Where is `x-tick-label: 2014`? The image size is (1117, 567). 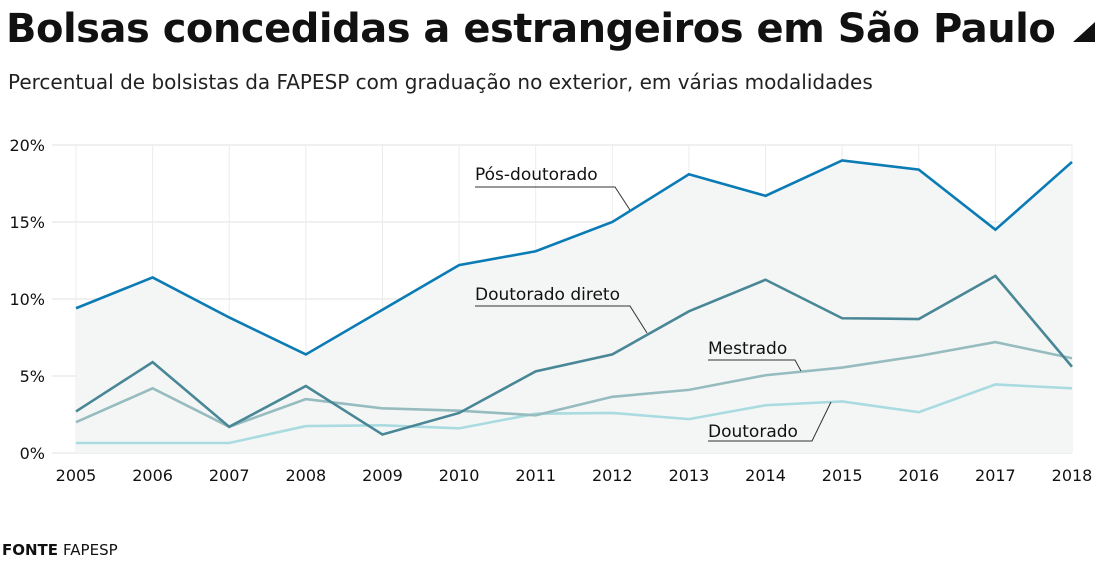
x-tick-label: 2014 is located at coordinates (765, 475).